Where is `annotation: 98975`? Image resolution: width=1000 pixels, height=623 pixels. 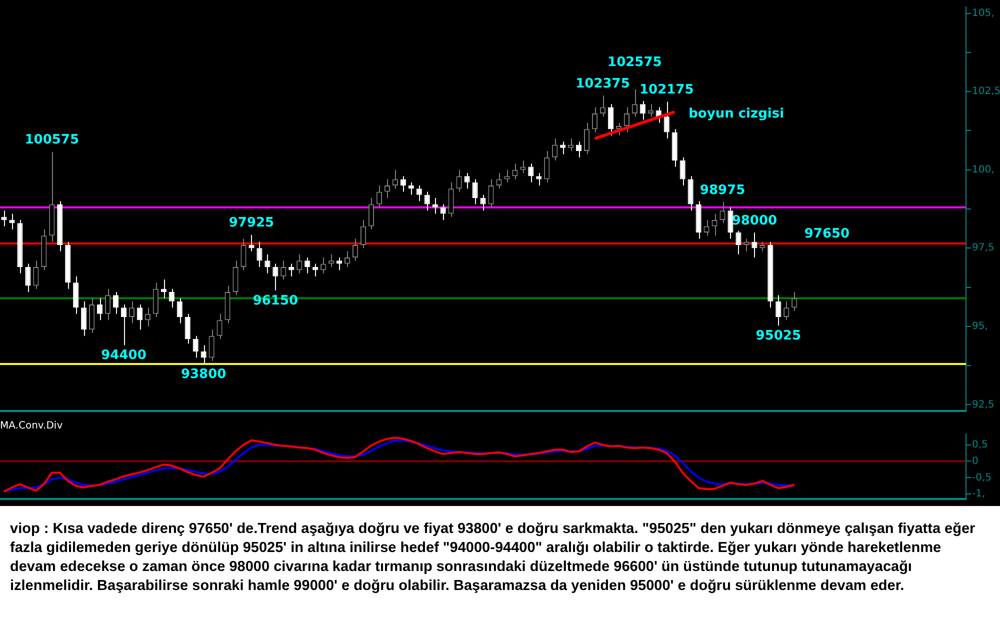
annotation: 98975 is located at coordinates (723, 190).